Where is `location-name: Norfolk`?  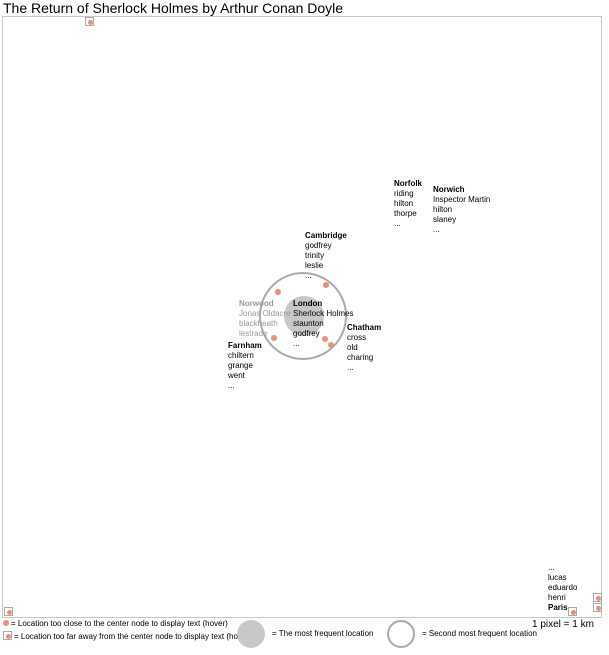
location-name: Norfolk is located at coordinates (408, 183).